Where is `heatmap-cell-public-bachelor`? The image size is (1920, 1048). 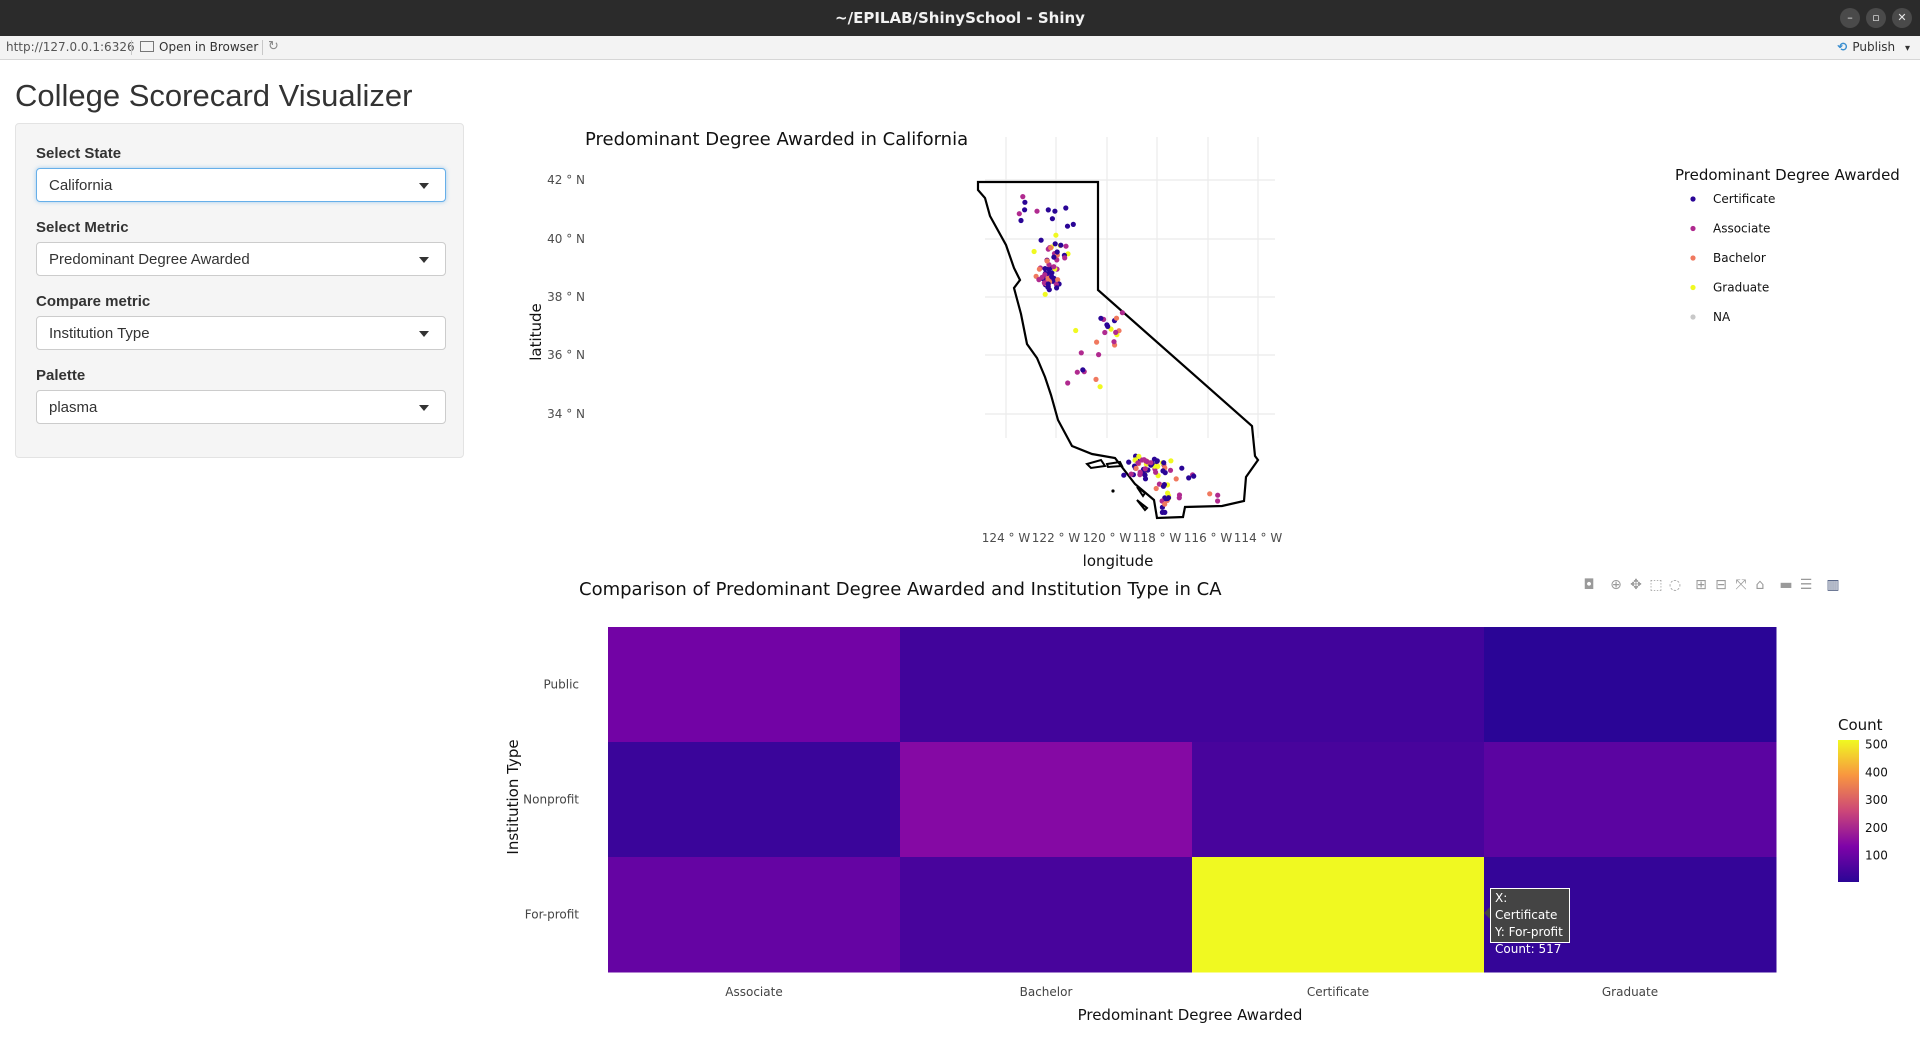
heatmap-cell-public-bachelor is located at coordinates (1046, 685).